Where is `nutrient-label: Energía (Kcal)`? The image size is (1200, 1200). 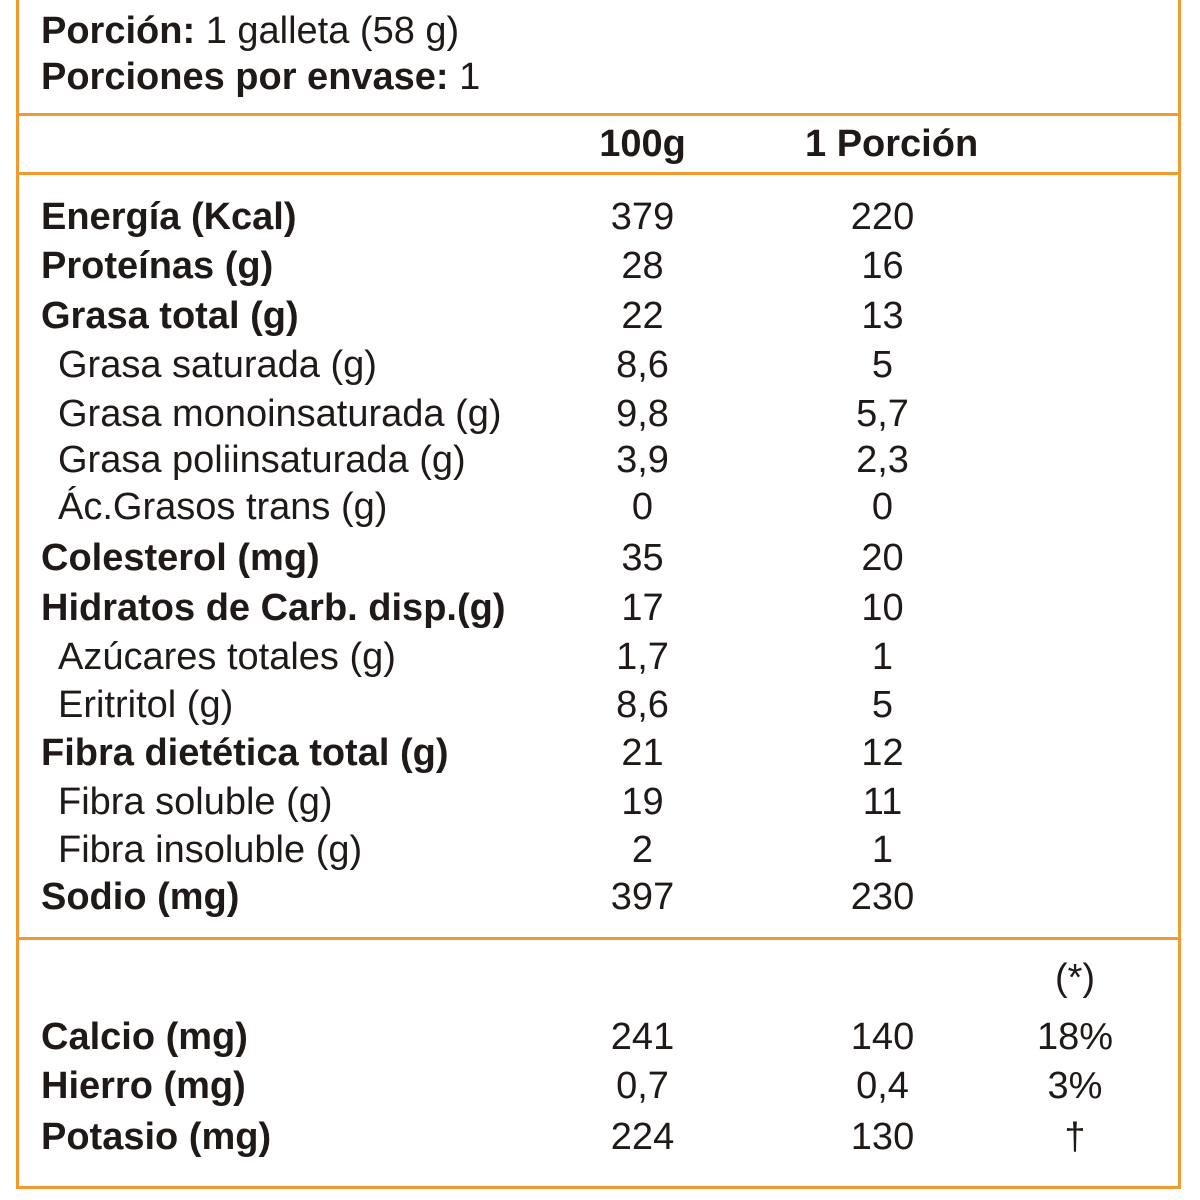 nutrient-label: Energía (Kcal) is located at coordinates (169, 217).